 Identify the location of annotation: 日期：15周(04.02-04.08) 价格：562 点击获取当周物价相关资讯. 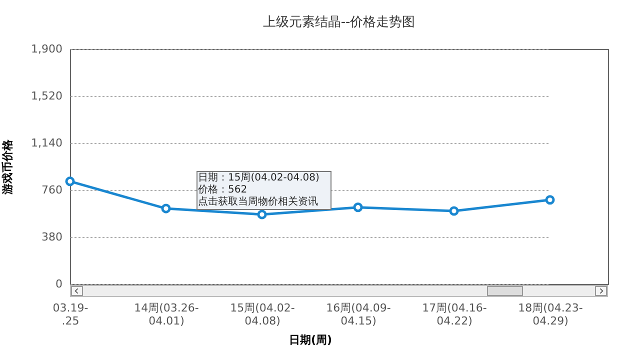
(258, 189).